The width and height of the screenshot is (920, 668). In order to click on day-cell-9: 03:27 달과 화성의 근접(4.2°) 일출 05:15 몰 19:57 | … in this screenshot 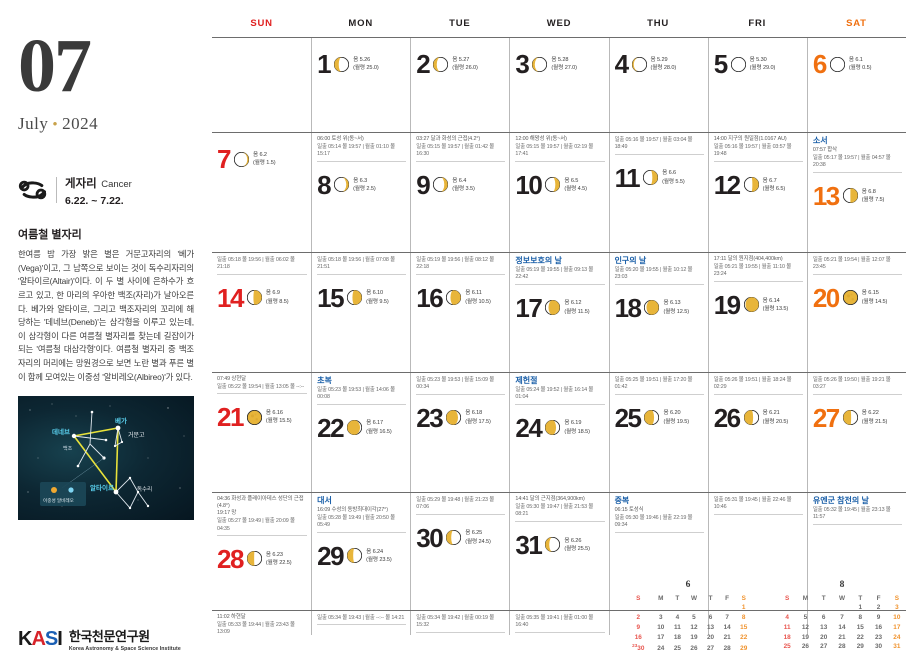, I will do `click(459, 192)`.